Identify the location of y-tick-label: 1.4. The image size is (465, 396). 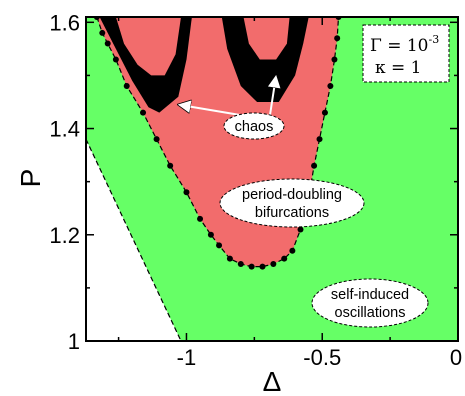
(64, 129).